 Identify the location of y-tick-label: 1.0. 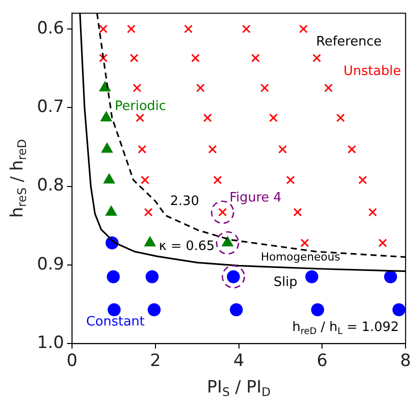
(50, 343).